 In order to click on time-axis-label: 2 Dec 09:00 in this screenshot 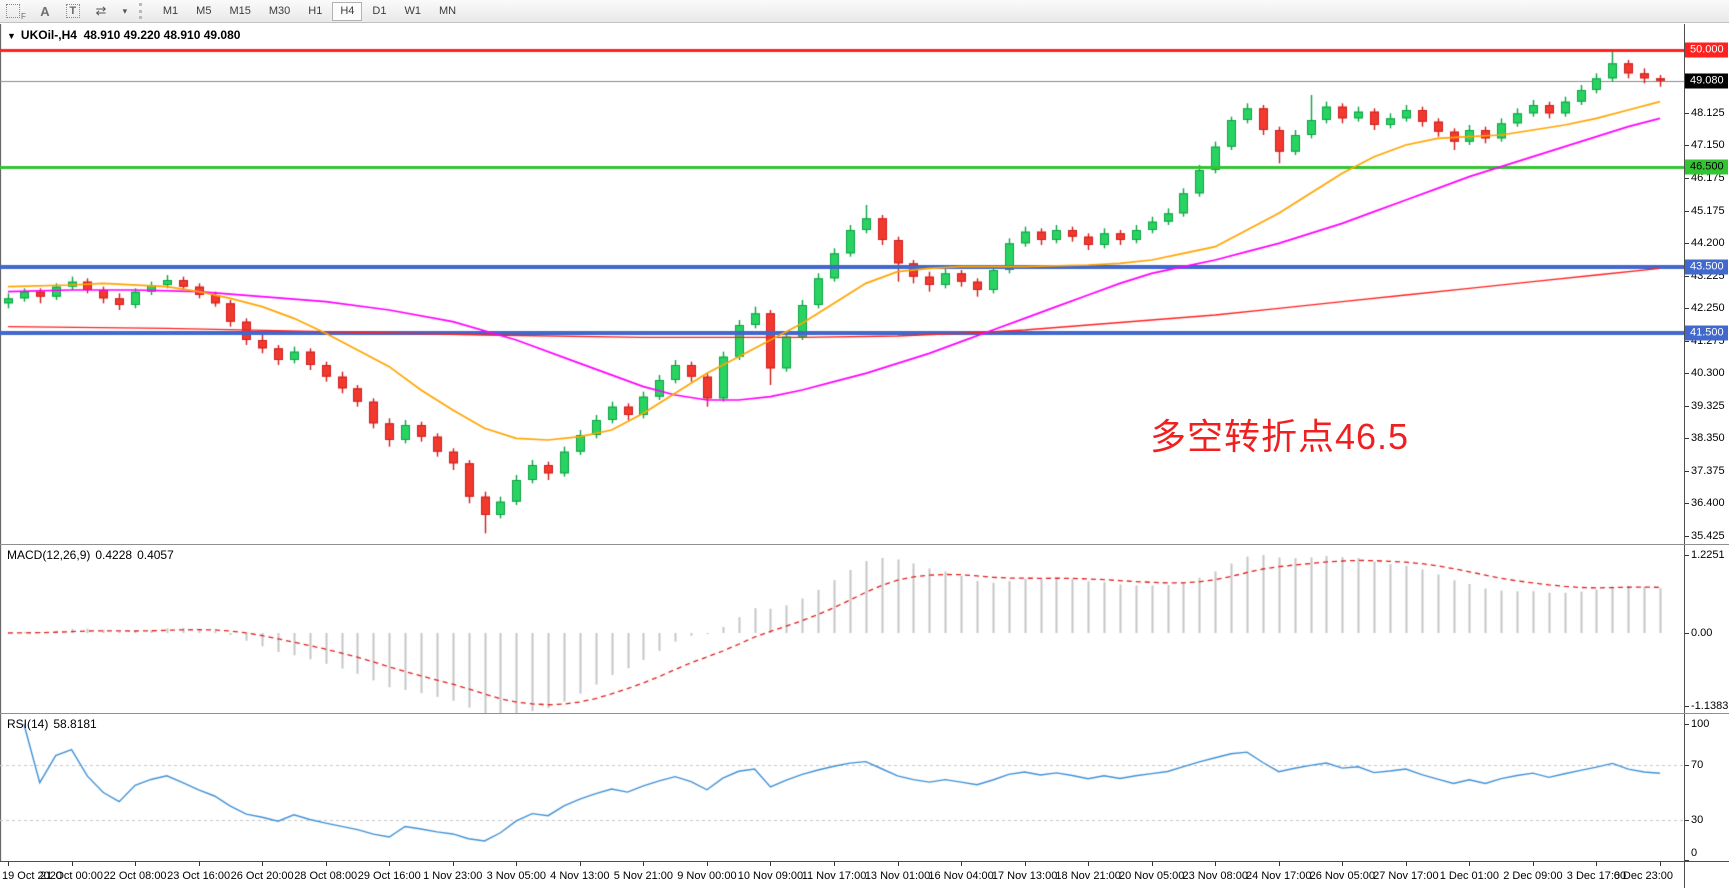, I will do `click(1533, 876)`.